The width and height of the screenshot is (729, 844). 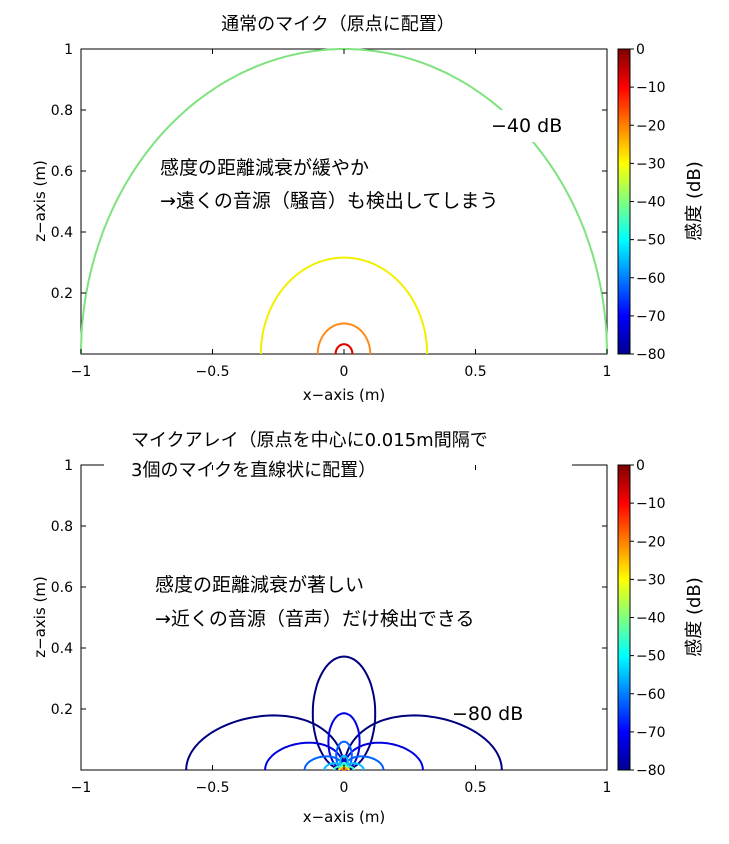 I want to click on chart-1-x-axis-label: x−axis (m), so click(x=344, y=395).